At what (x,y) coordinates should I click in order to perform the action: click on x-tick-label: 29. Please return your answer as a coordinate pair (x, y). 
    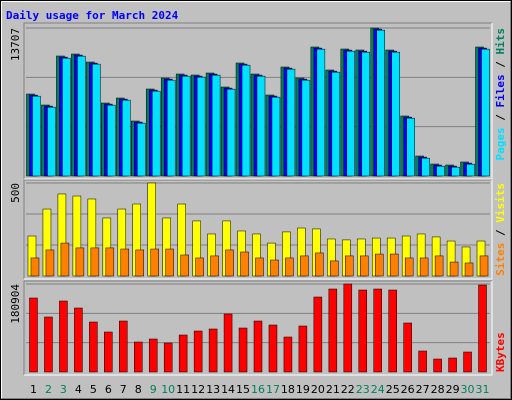
    Looking at the image, I should click on (453, 389).